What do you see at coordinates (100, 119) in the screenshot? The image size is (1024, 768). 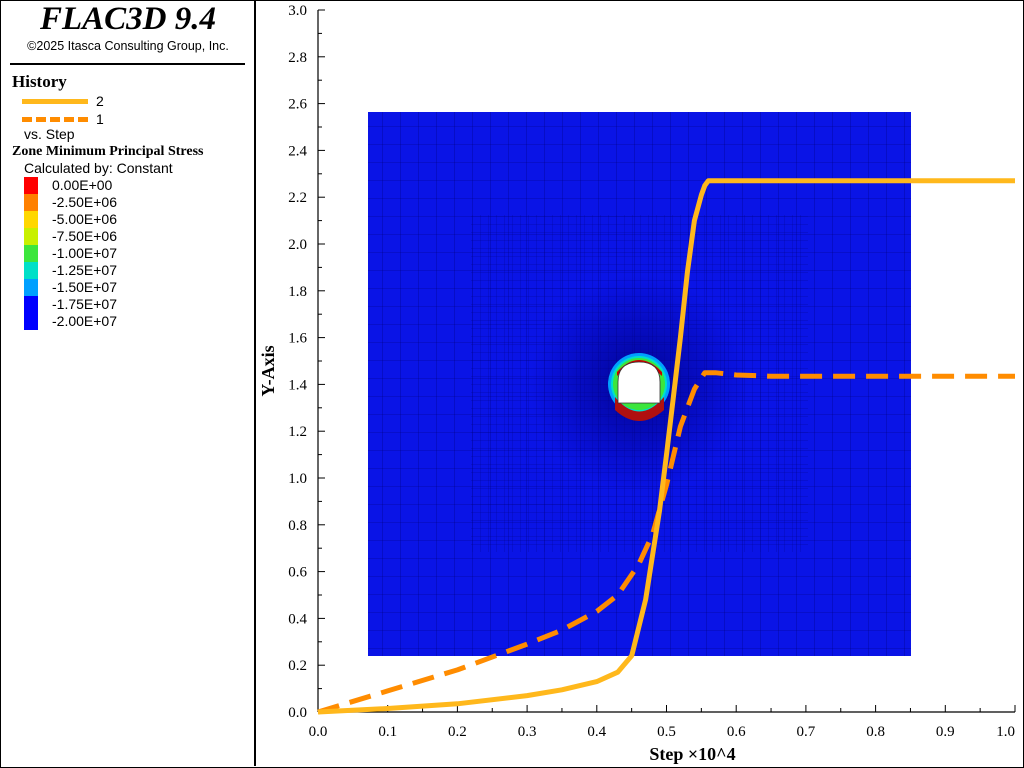 I see `history-1-label: 1` at bounding box center [100, 119].